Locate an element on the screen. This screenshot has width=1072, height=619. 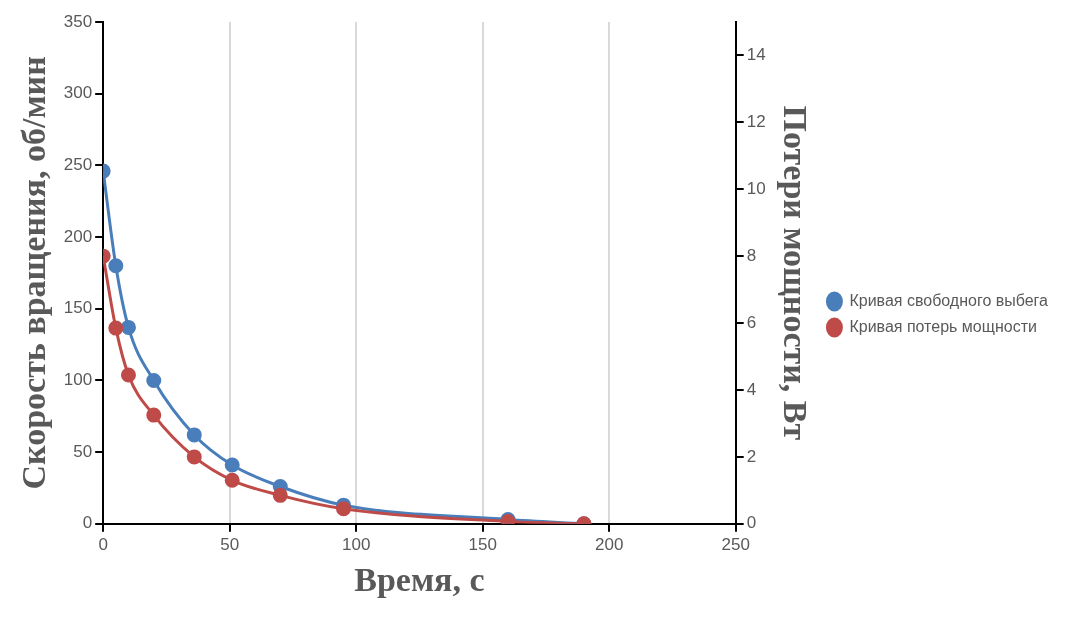
y-tick-label: 100 is located at coordinates (78, 380).